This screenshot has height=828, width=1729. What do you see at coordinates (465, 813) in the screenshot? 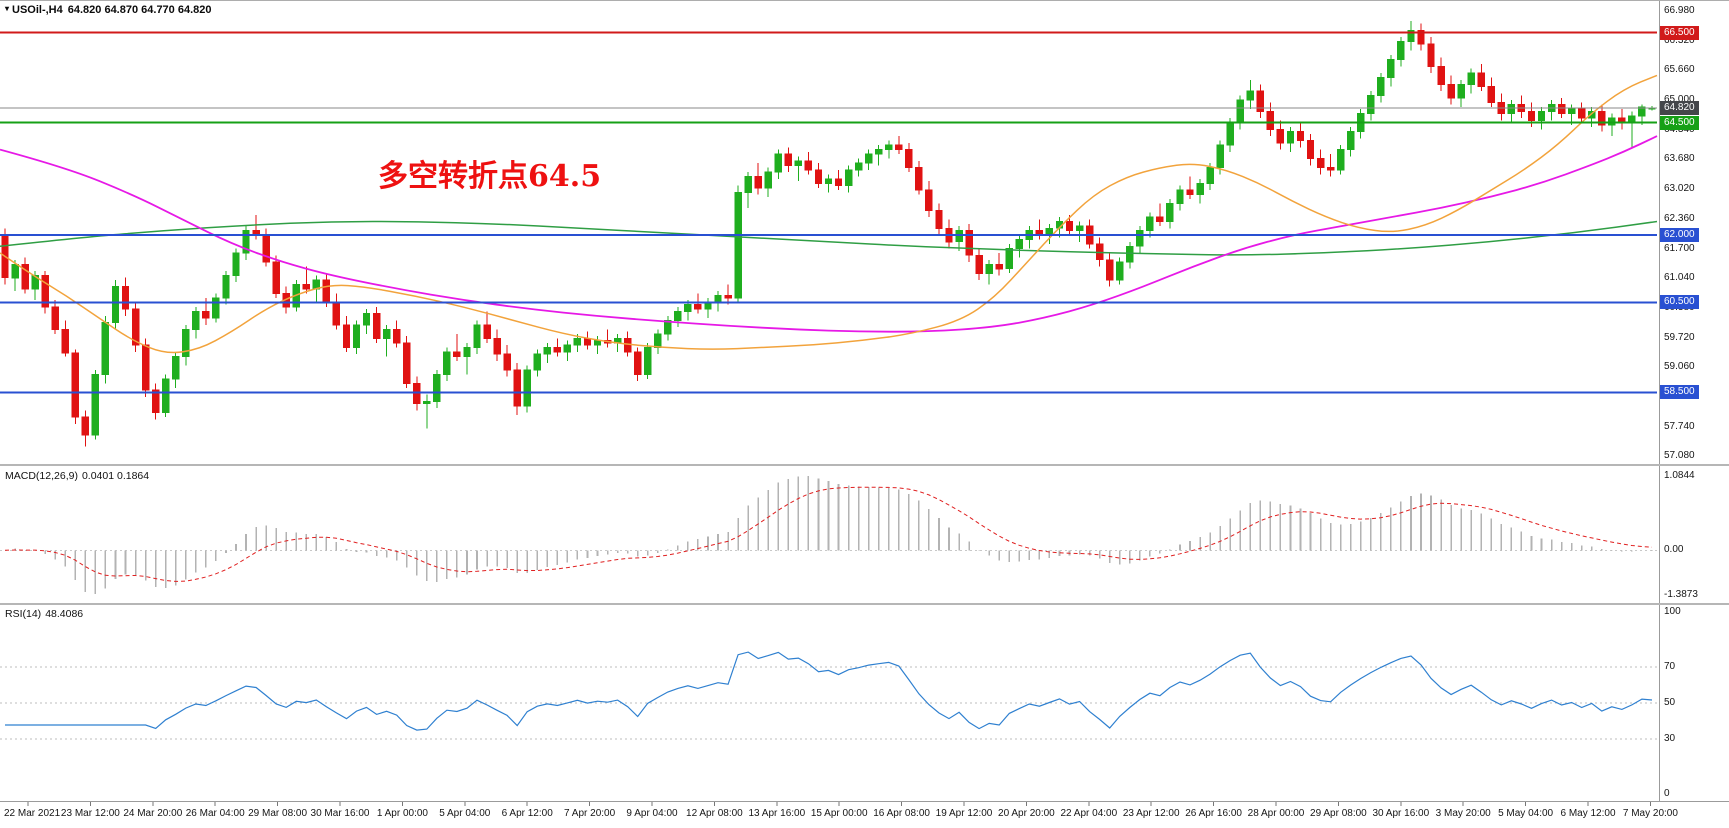
I see `time-axis-label: 5 Apr 04:00` at bounding box center [465, 813].